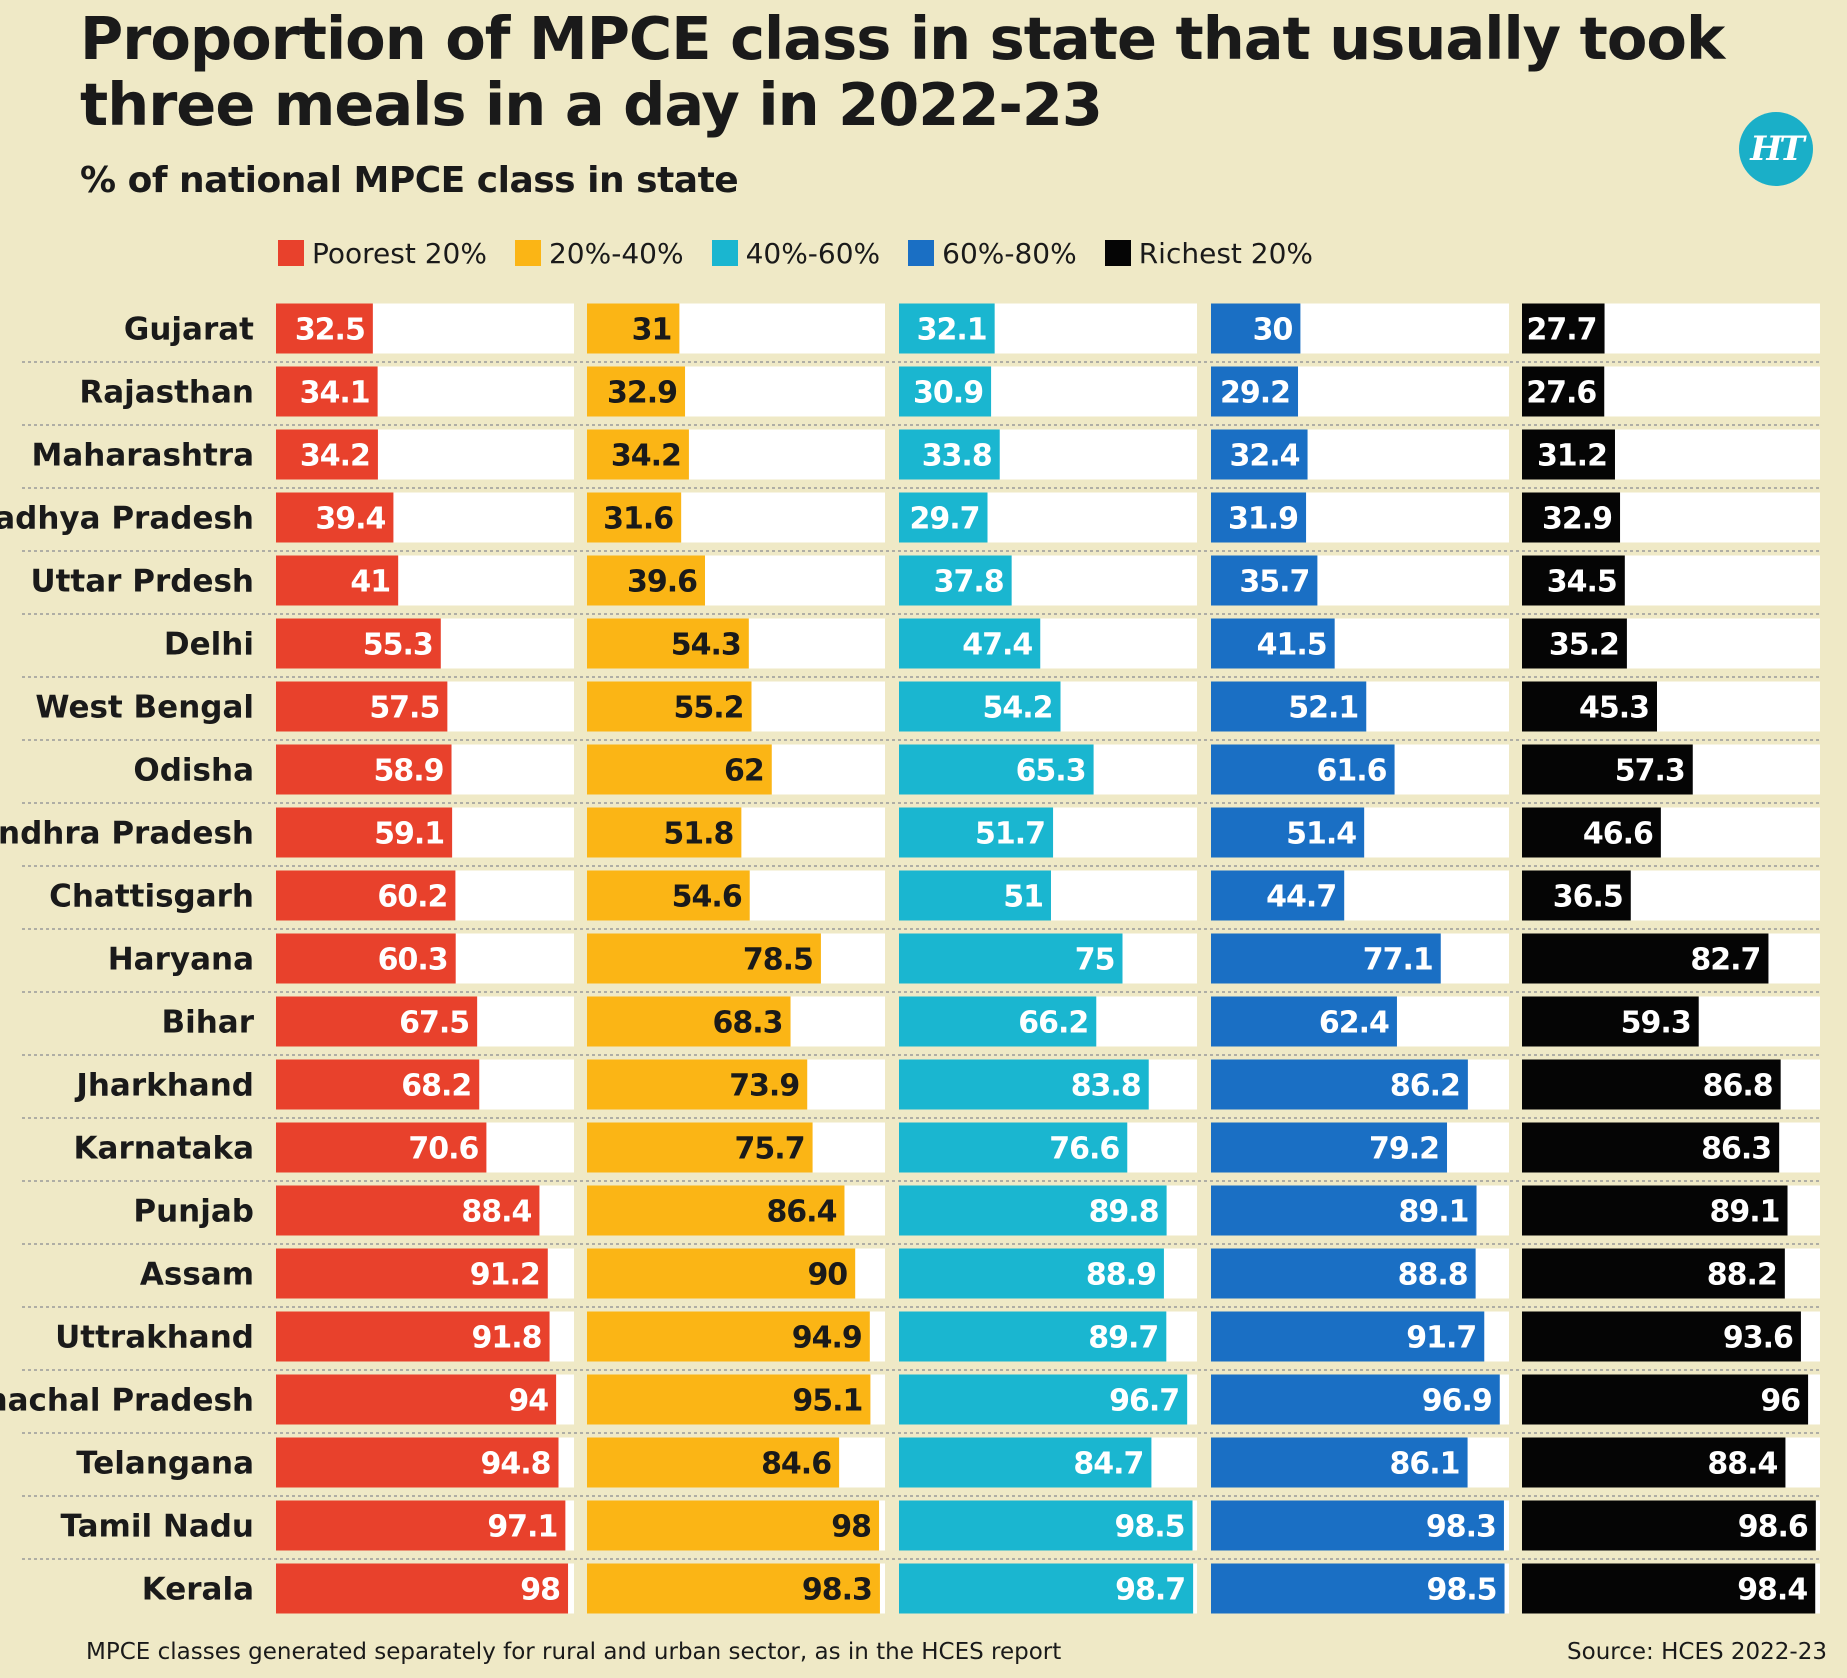  What do you see at coordinates (1352, 771) in the screenshot?
I see `data-label: 61.6` at bounding box center [1352, 771].